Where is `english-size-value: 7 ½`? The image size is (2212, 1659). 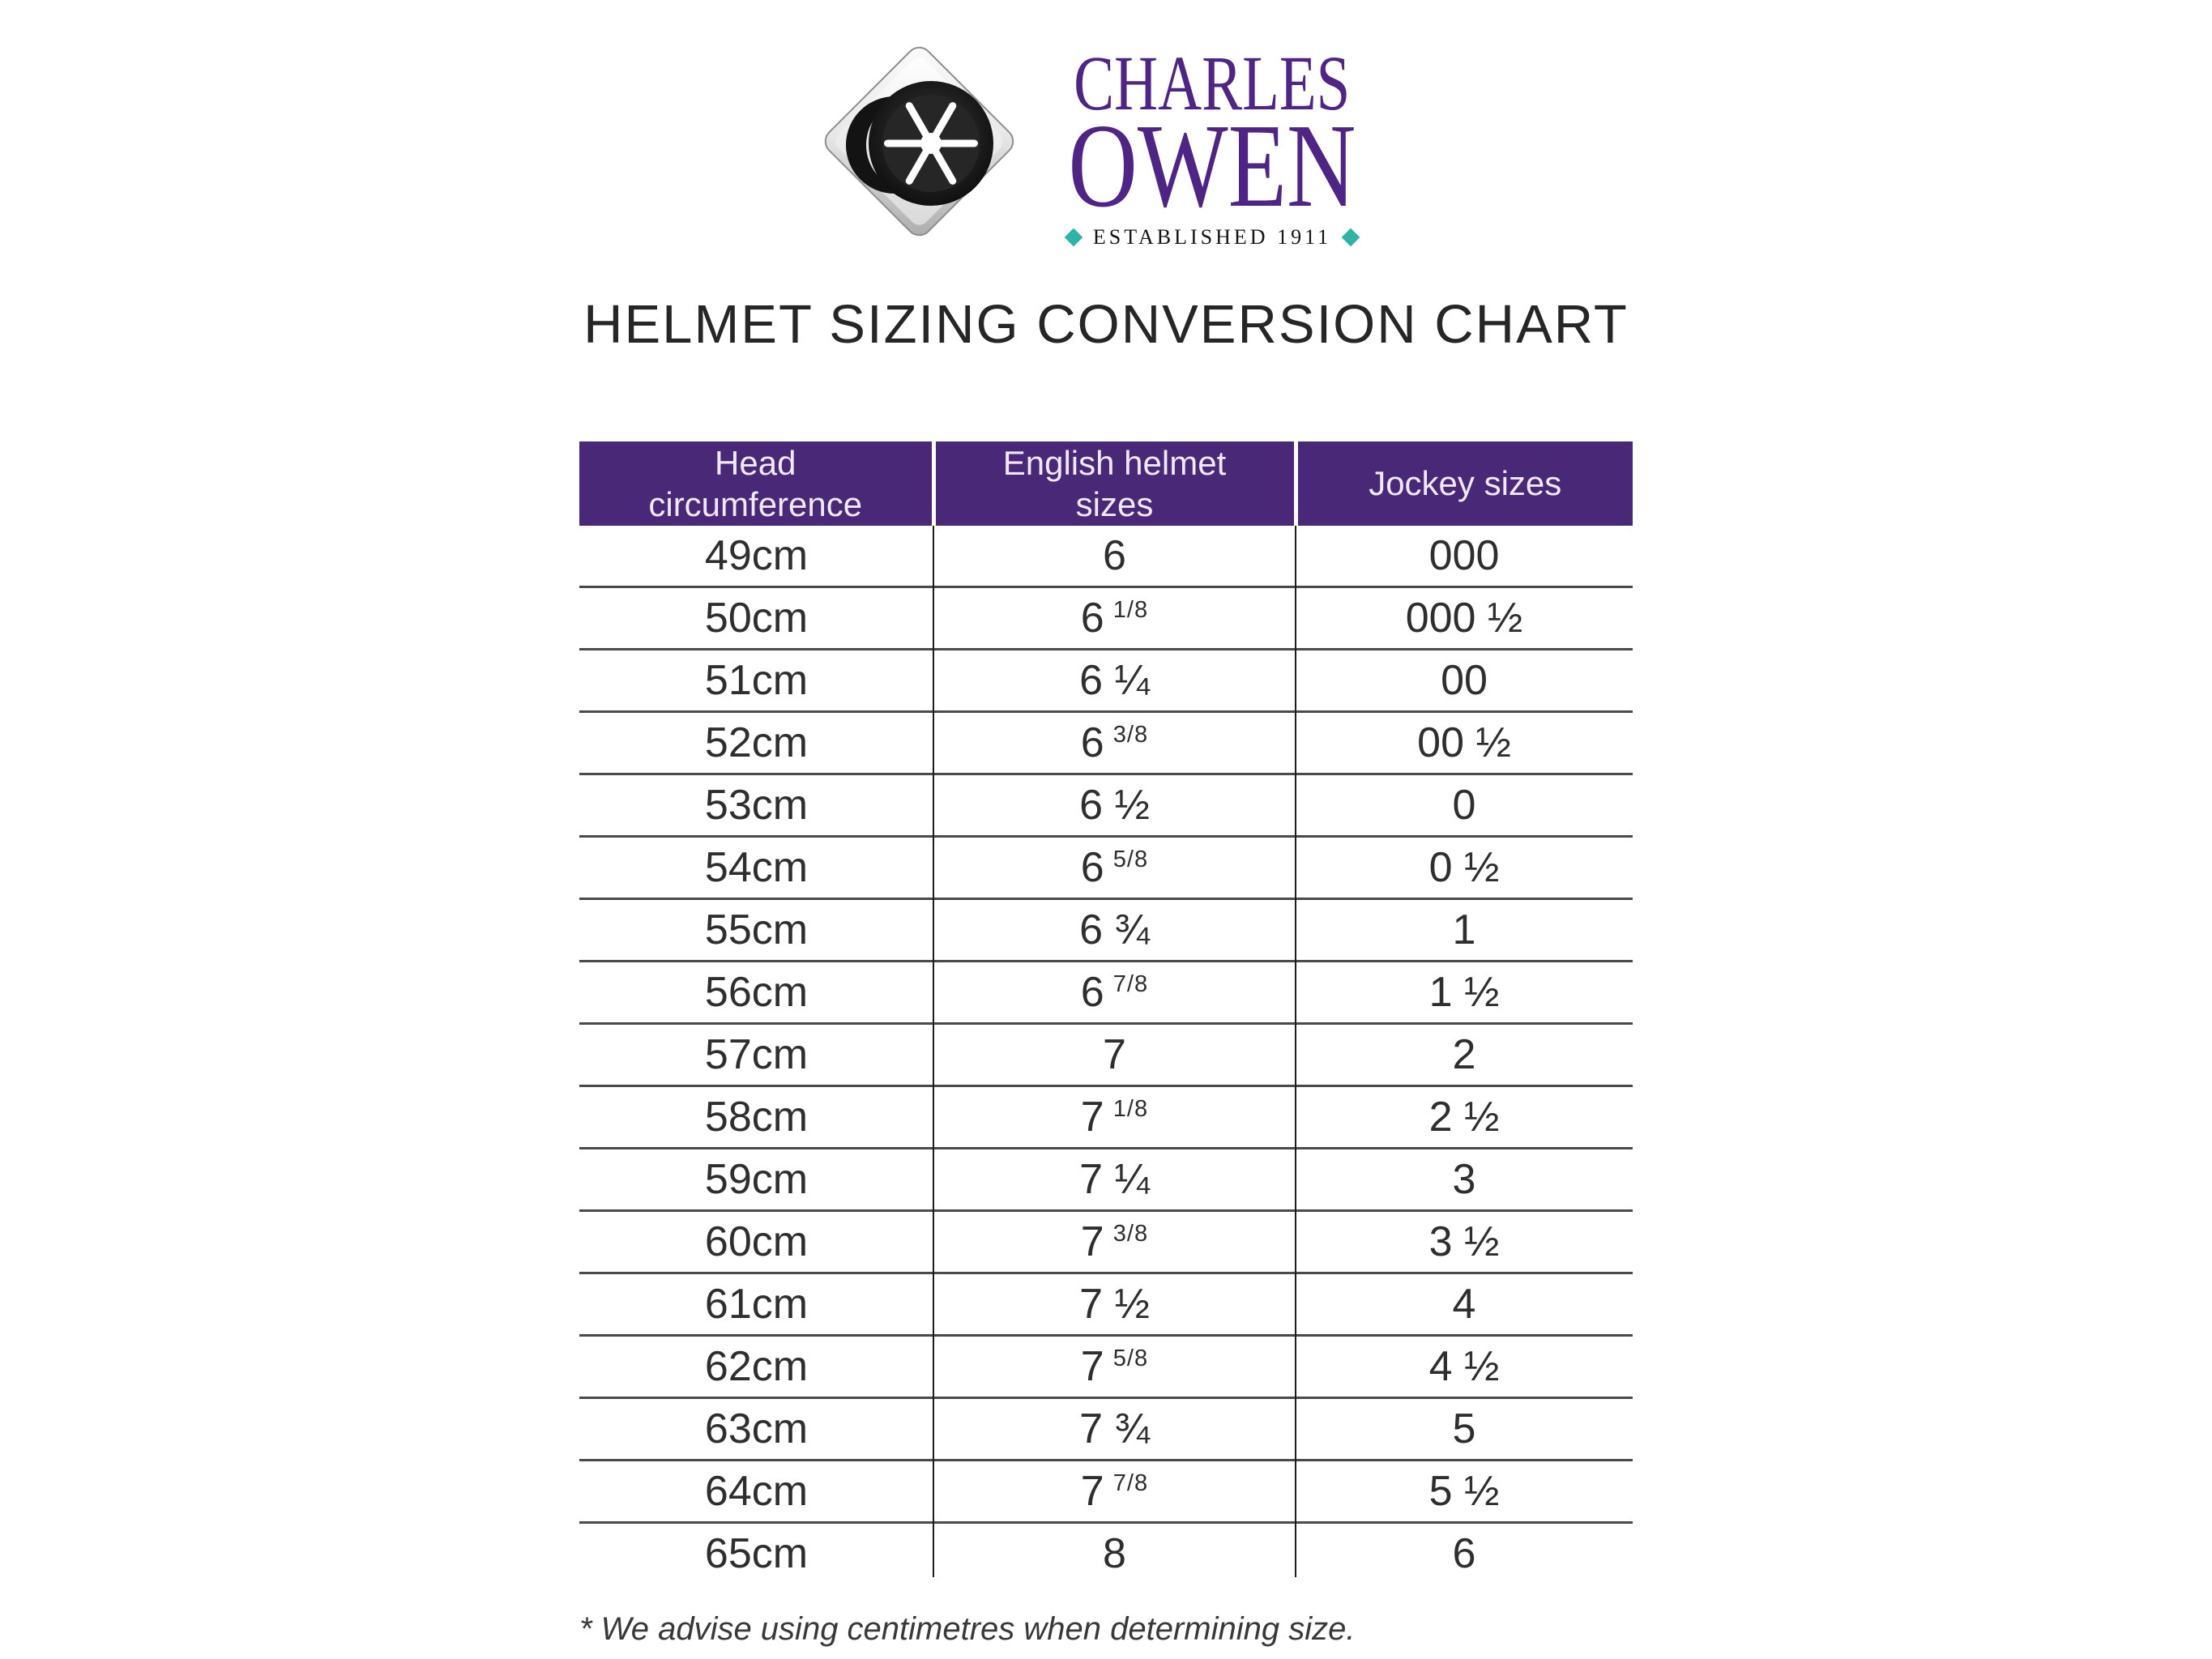
english-size-value: 7 ½ is located at coordinates (1114, 1304).